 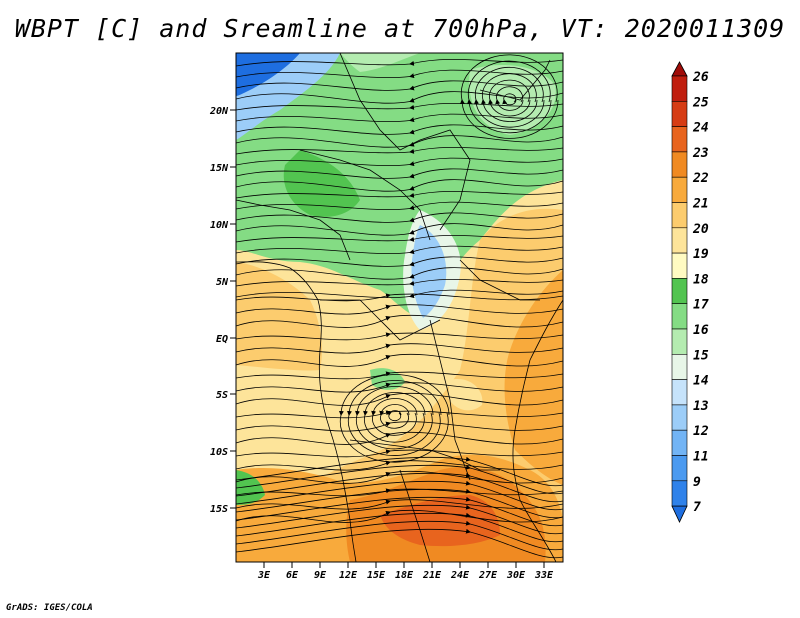 I want to click on colorbar-min-arrow, so click(x=679, y=514).